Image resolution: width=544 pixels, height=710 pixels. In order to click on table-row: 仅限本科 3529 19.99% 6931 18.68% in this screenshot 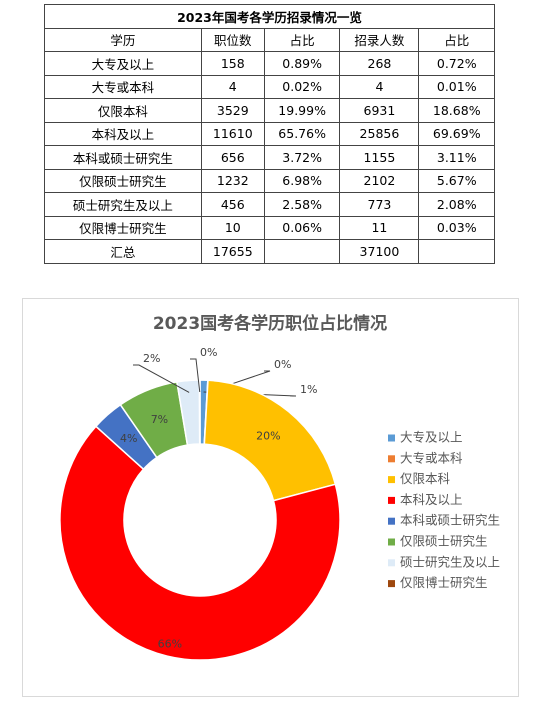, I will do `click(269, 110)`.